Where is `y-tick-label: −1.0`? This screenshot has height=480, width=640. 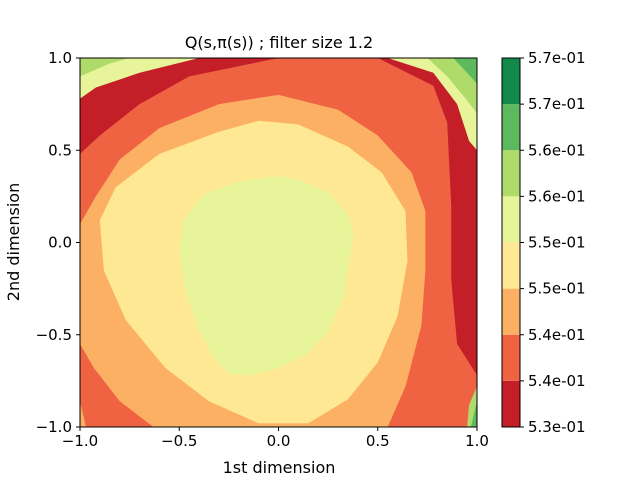
y-tick-label: −1.0 is located at coordinates (54, 427).